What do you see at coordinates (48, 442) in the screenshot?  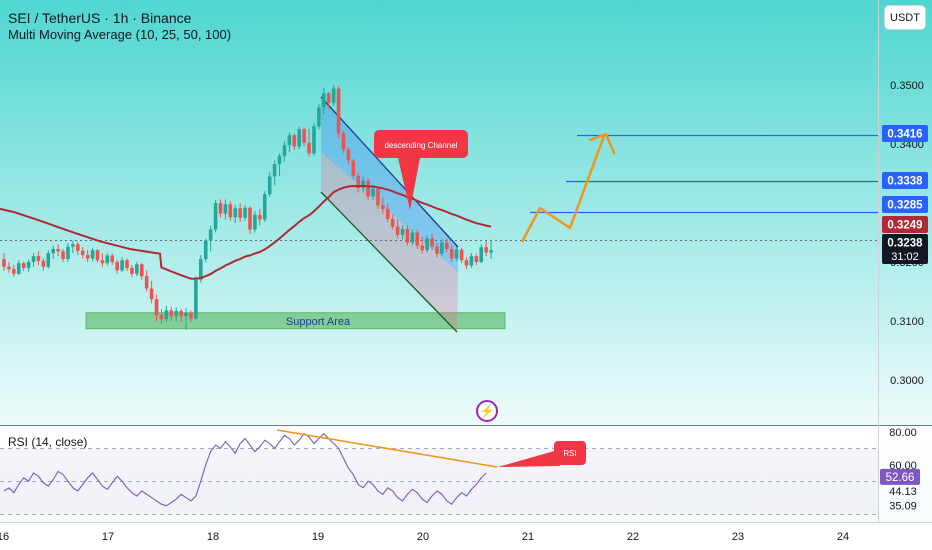 I see `rsi-title: RSI (14, close)` at bounding box center [48, 442].